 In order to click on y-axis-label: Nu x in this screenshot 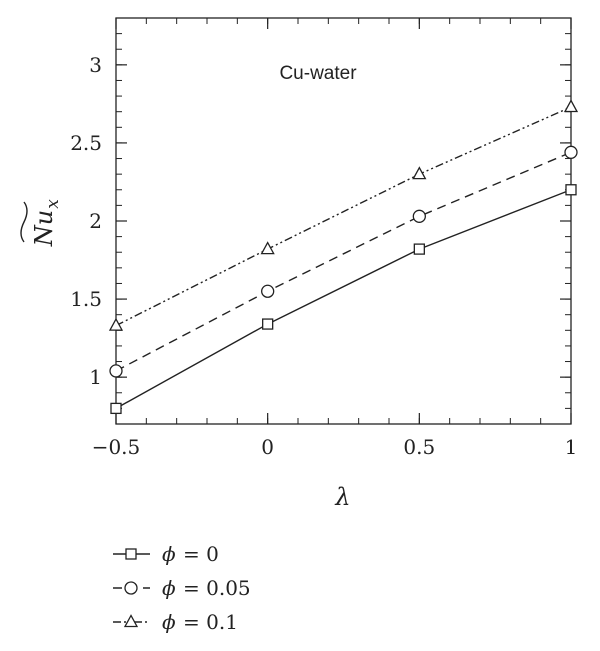, I will do `click(41, 223)`.